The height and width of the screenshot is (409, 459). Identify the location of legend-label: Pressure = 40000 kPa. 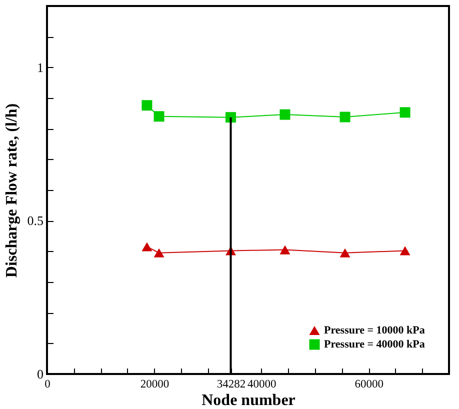
(375, 344).